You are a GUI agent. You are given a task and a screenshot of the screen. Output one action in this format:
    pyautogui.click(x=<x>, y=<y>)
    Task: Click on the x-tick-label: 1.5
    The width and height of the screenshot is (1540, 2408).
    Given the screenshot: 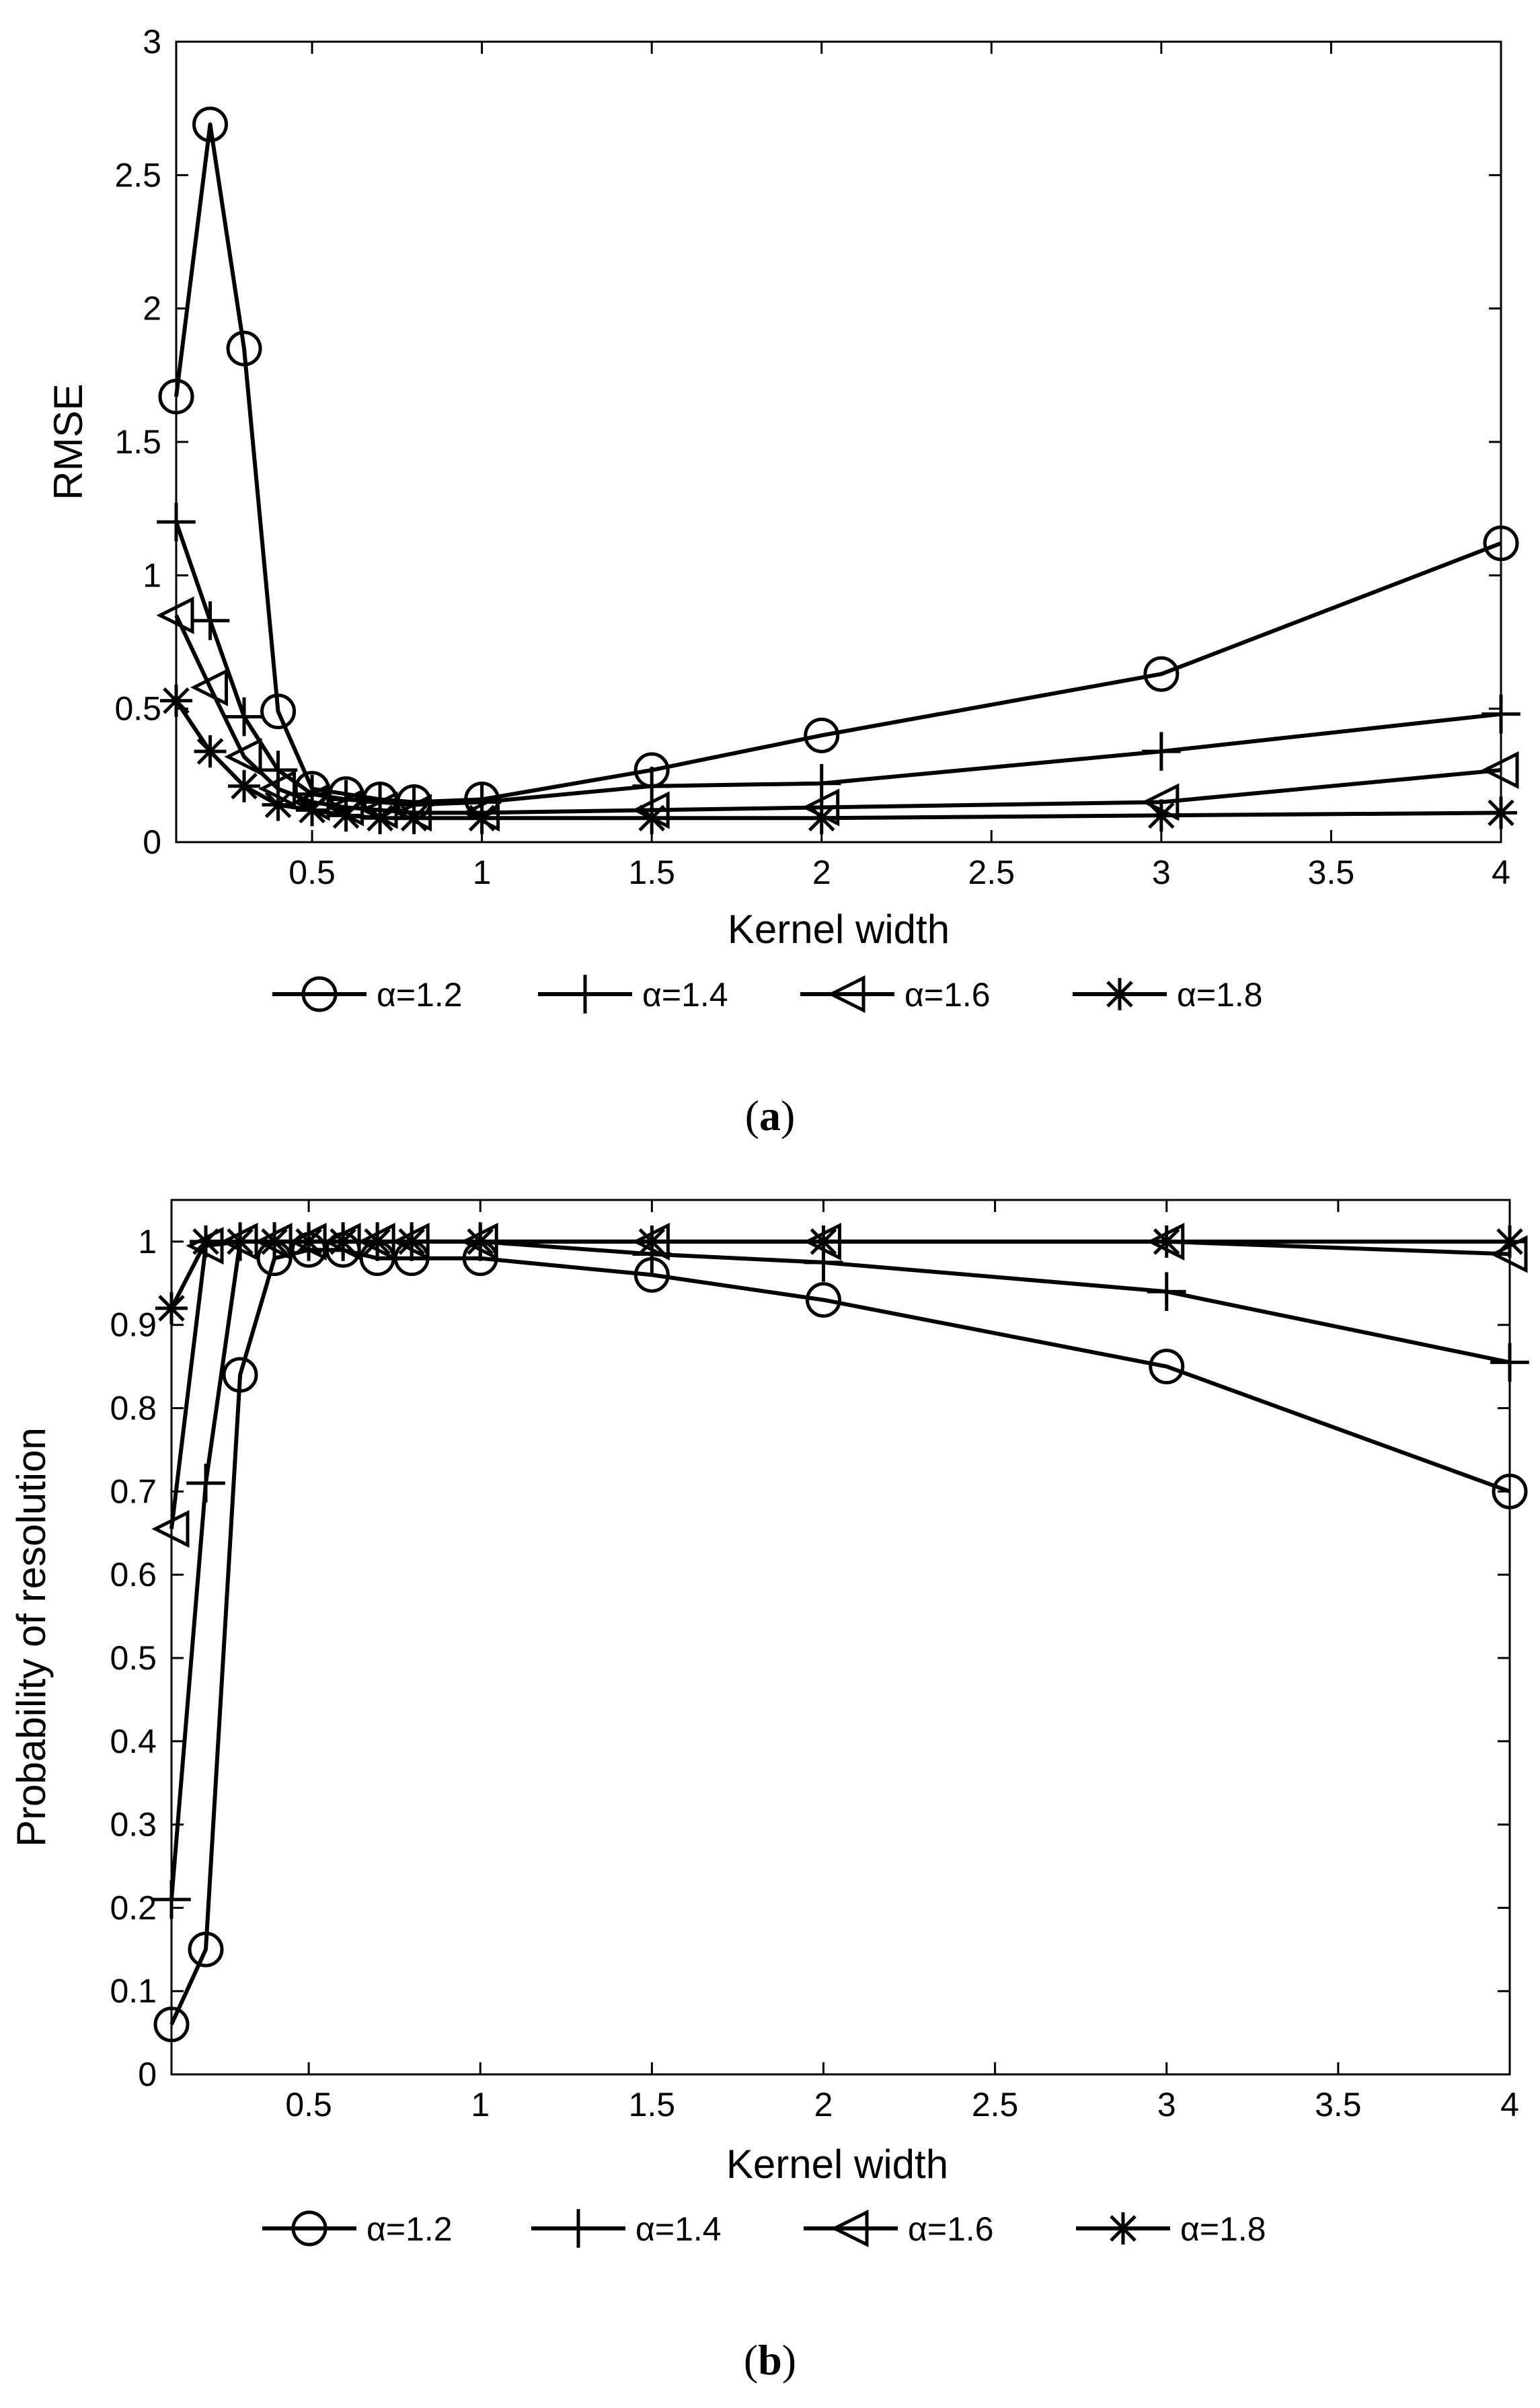 What is the action you would take?
    pyautogui.click(x=652, y=872)
    